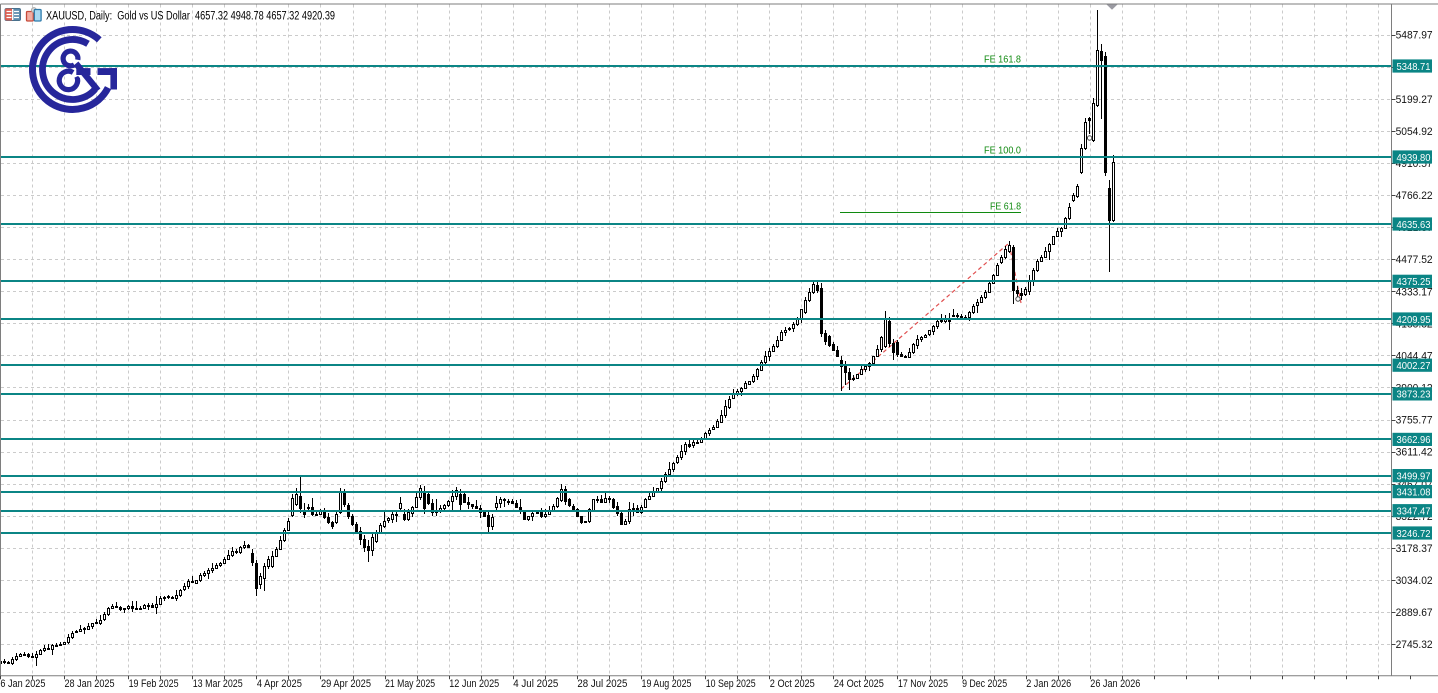  I want to click on svg-text: 13 Mar 2025, so click(218, 684).